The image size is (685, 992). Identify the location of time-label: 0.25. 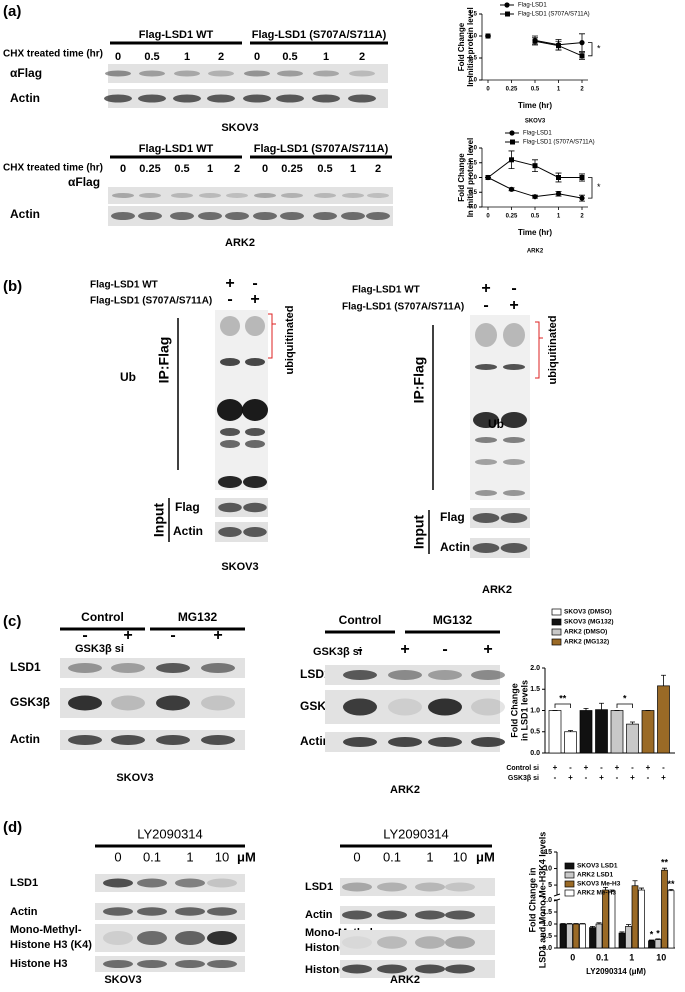
(291, 169).